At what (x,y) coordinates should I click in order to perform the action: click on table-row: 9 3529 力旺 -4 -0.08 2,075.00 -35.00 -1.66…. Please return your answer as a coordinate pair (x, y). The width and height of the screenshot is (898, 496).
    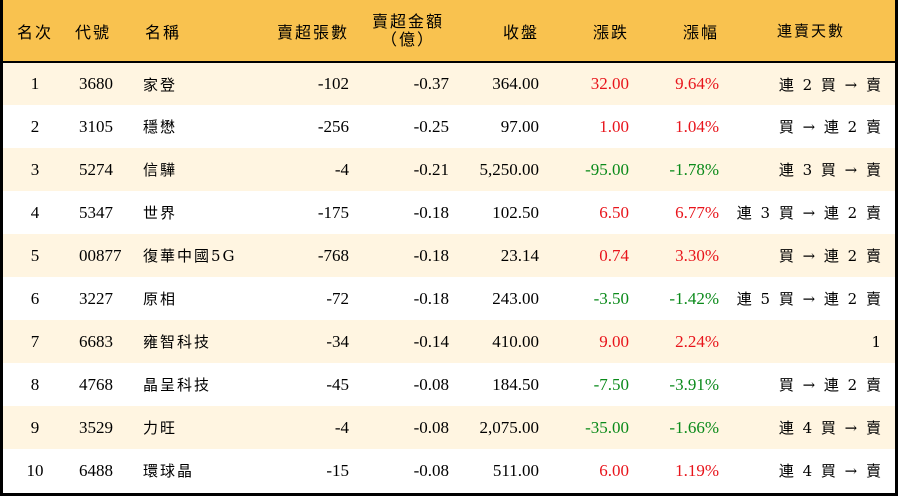
    Looking at the image, I should click on (449, 427).